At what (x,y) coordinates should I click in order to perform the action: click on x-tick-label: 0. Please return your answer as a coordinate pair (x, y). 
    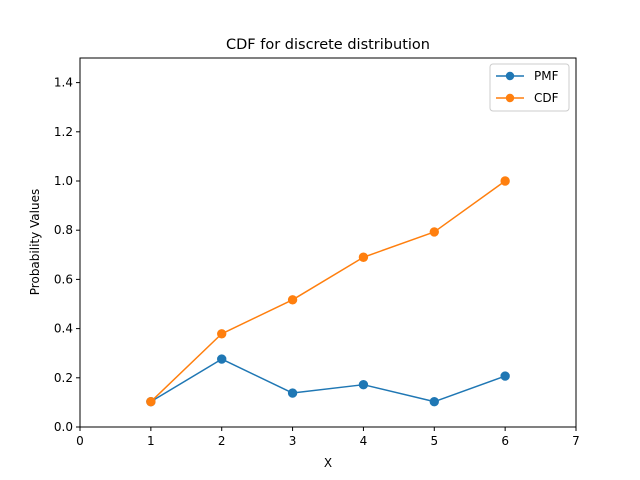
    Looking at the image, I should click on (80, 441).